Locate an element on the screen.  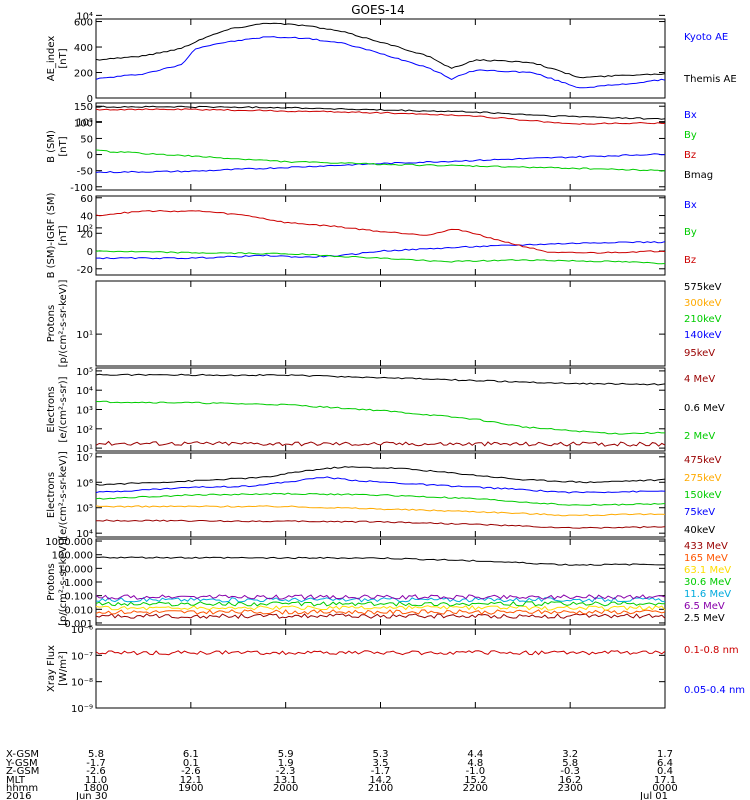
series-line-0-6-mev is located at coordinates (380, 379).